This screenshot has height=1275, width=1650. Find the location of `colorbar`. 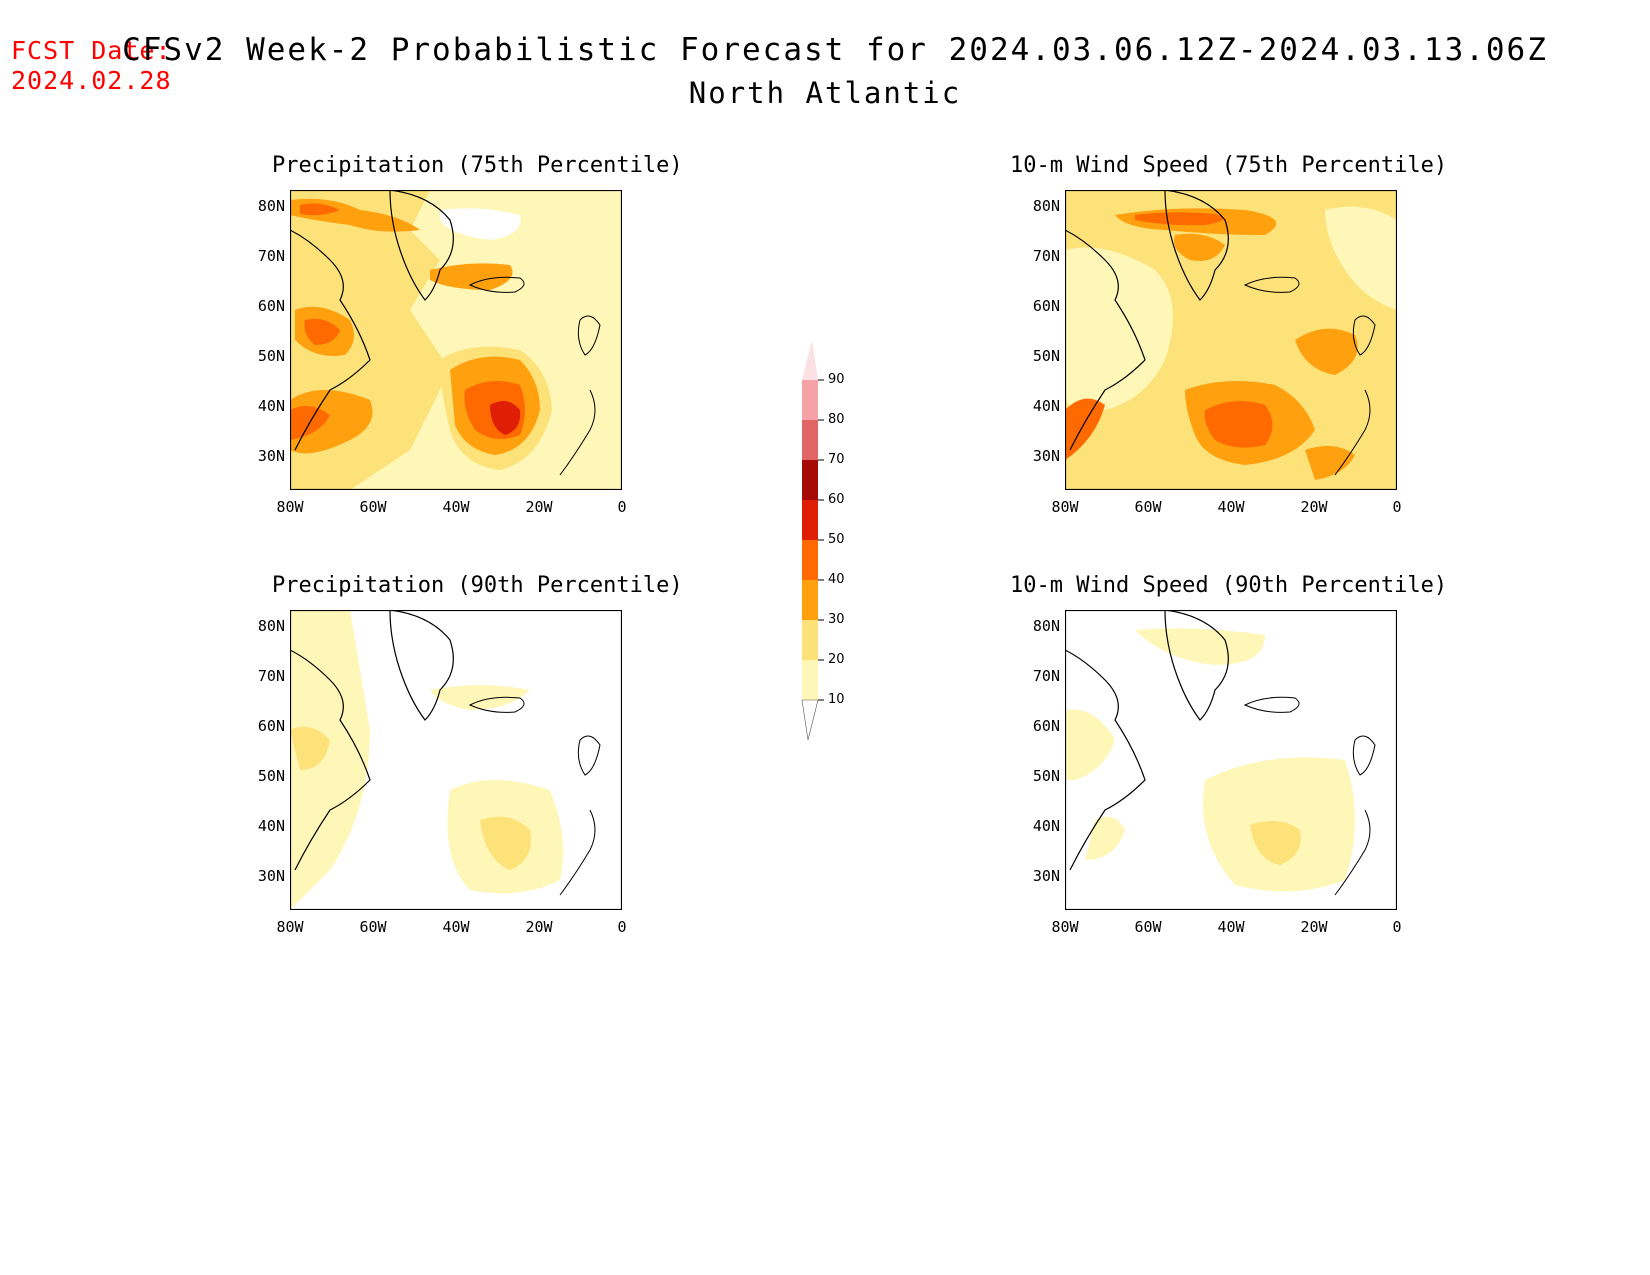

colorbar is located at coordinates (820, 542).